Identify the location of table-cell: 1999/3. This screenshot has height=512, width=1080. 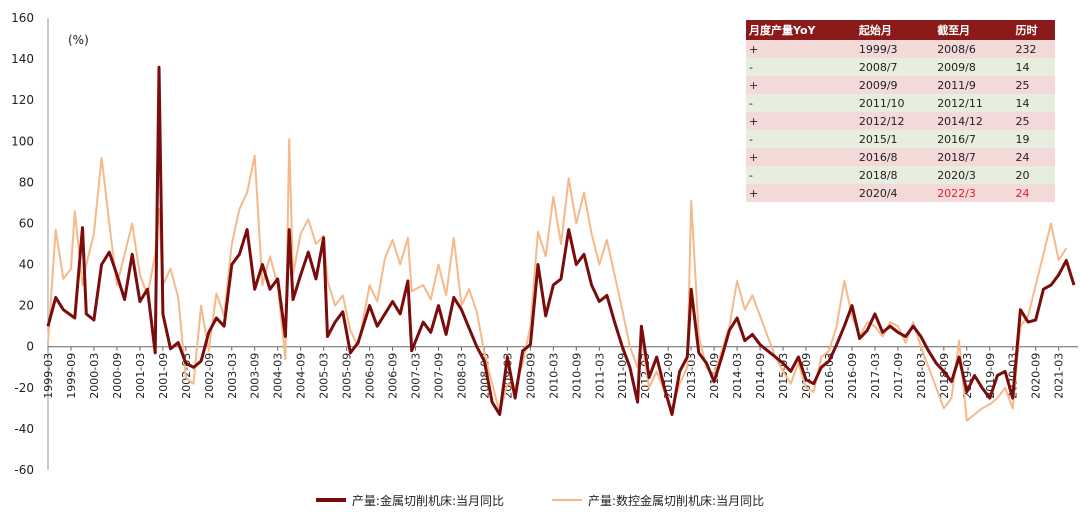
(895, 49).